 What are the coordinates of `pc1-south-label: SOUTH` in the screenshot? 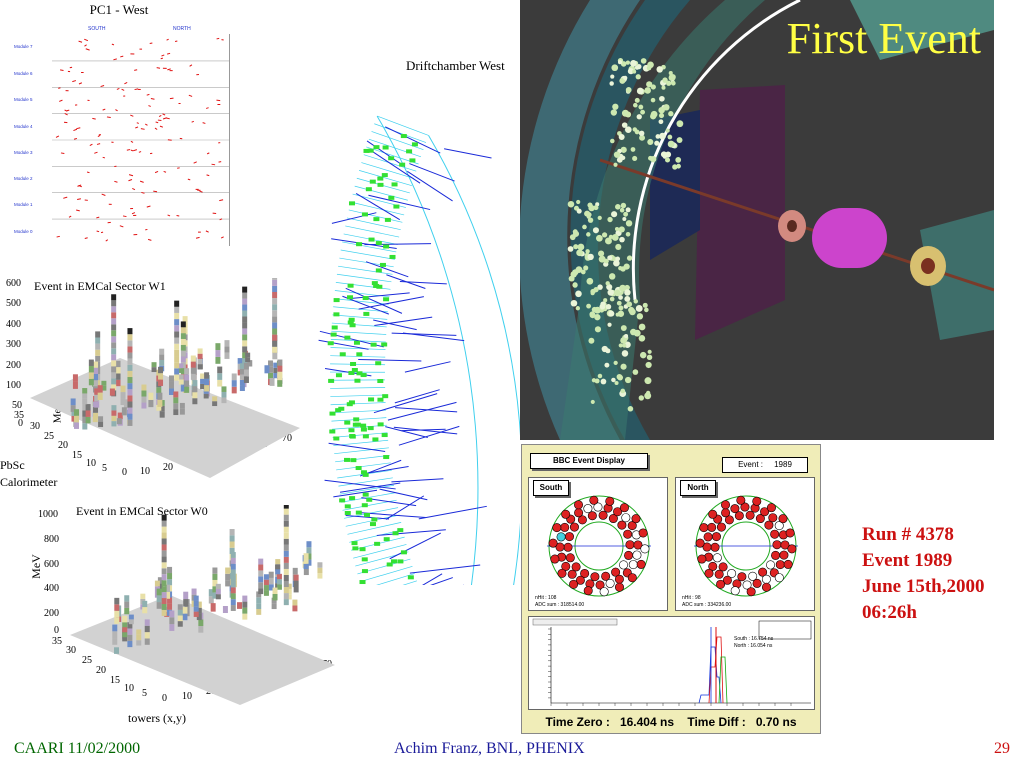 It's located at (97, 29).